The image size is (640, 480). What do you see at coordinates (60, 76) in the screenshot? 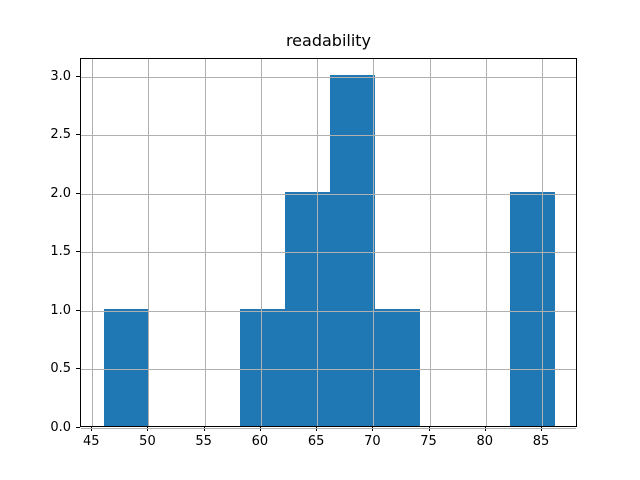
I see `y-tick-label: 3.0` at bounding box center [60, 76].